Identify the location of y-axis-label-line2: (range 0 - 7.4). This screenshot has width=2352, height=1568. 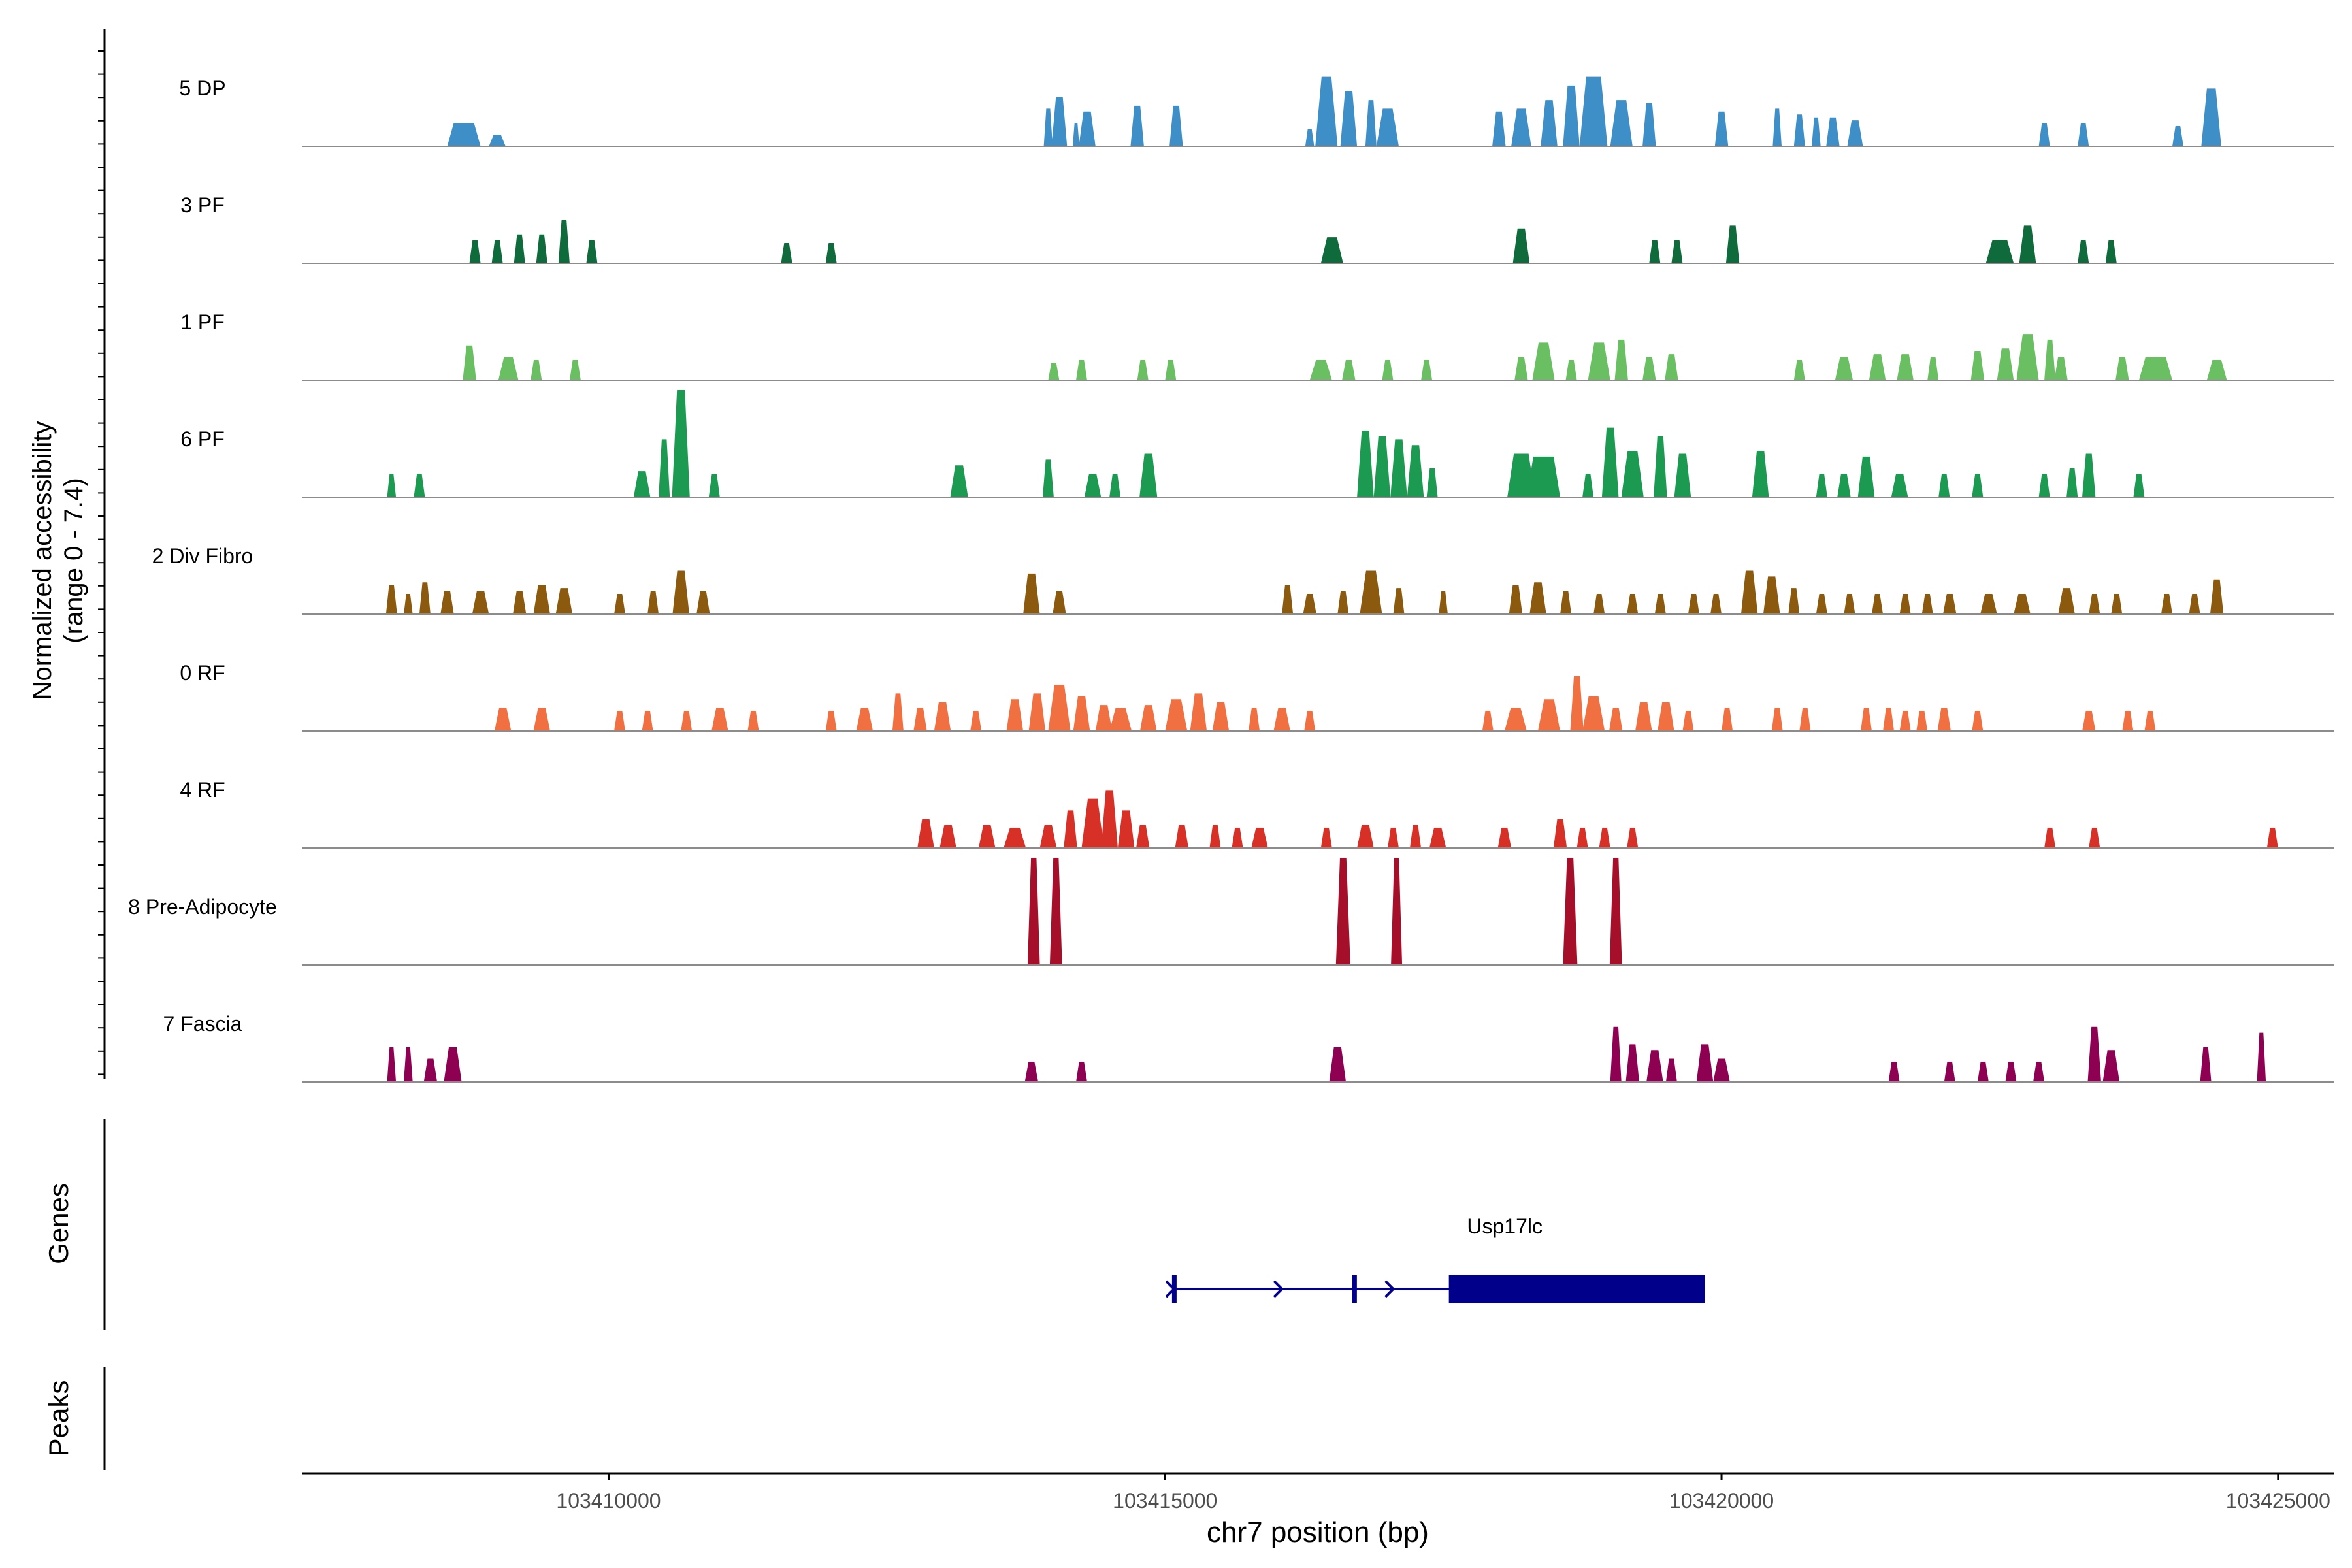
(73, 560).